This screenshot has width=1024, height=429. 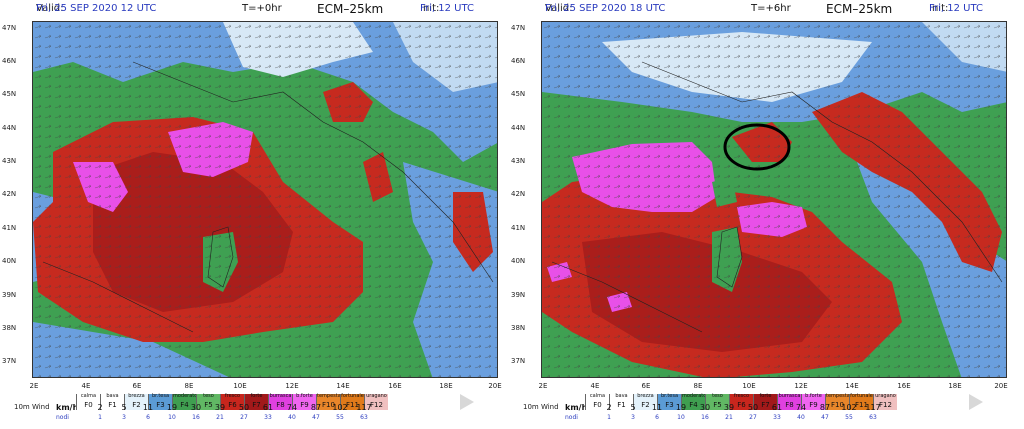 I want to click on legend-class-name: uragano, so click(x=376, y=396).